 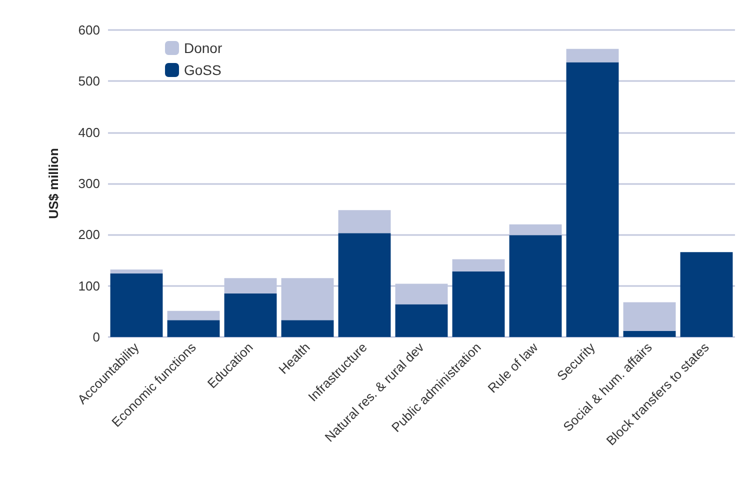 What do you see at coordinates (53, 183) in the screenshot?
I see `y-axis-title: US$ million` at bounding box center [53, 183].